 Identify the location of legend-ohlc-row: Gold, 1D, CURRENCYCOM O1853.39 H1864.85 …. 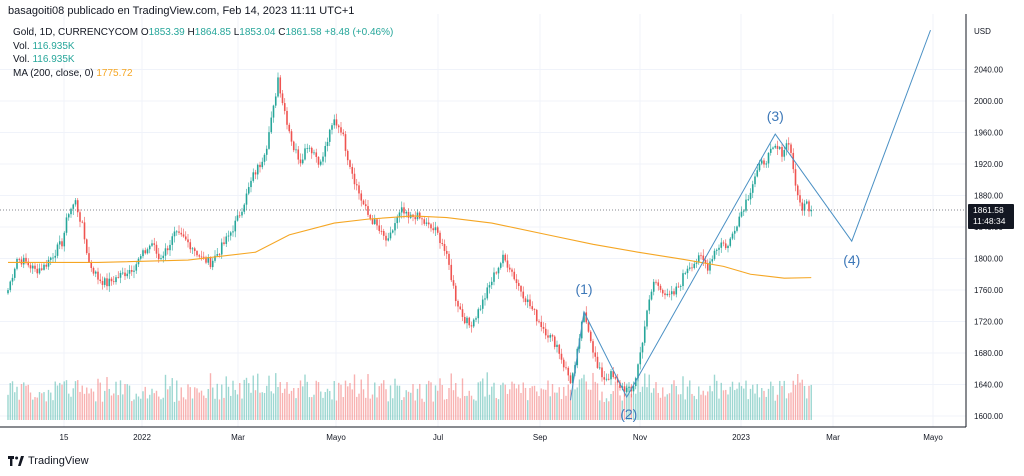
(203, 33).